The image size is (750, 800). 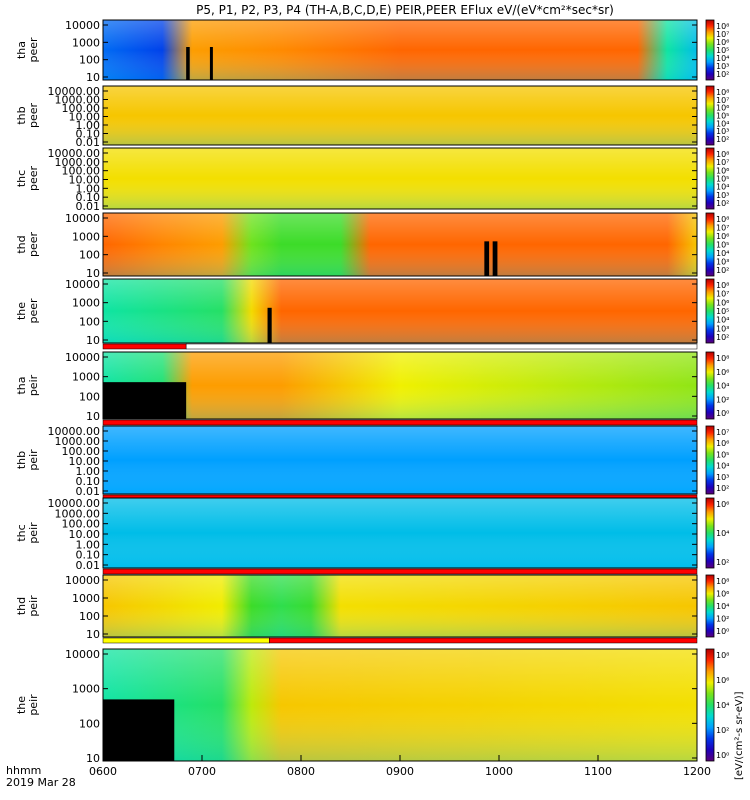 What do you see at coordinates (41, 782) in the screenshot?
I see `date-label: 2019 Mar 28` at bounding box center [41, 782].